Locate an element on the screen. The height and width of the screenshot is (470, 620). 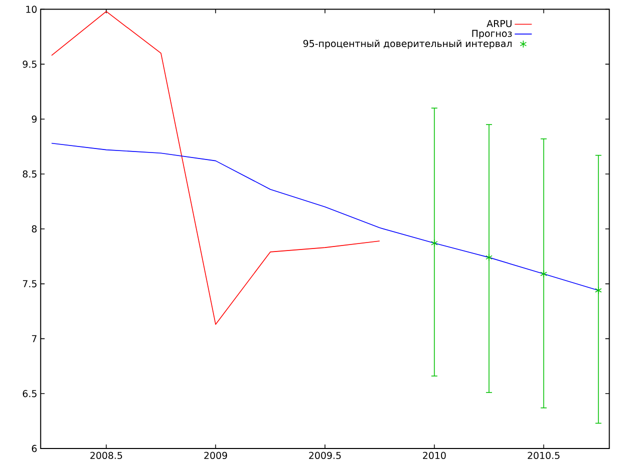
y-tick-label: 8.5 is located at coordinates (29, 174).